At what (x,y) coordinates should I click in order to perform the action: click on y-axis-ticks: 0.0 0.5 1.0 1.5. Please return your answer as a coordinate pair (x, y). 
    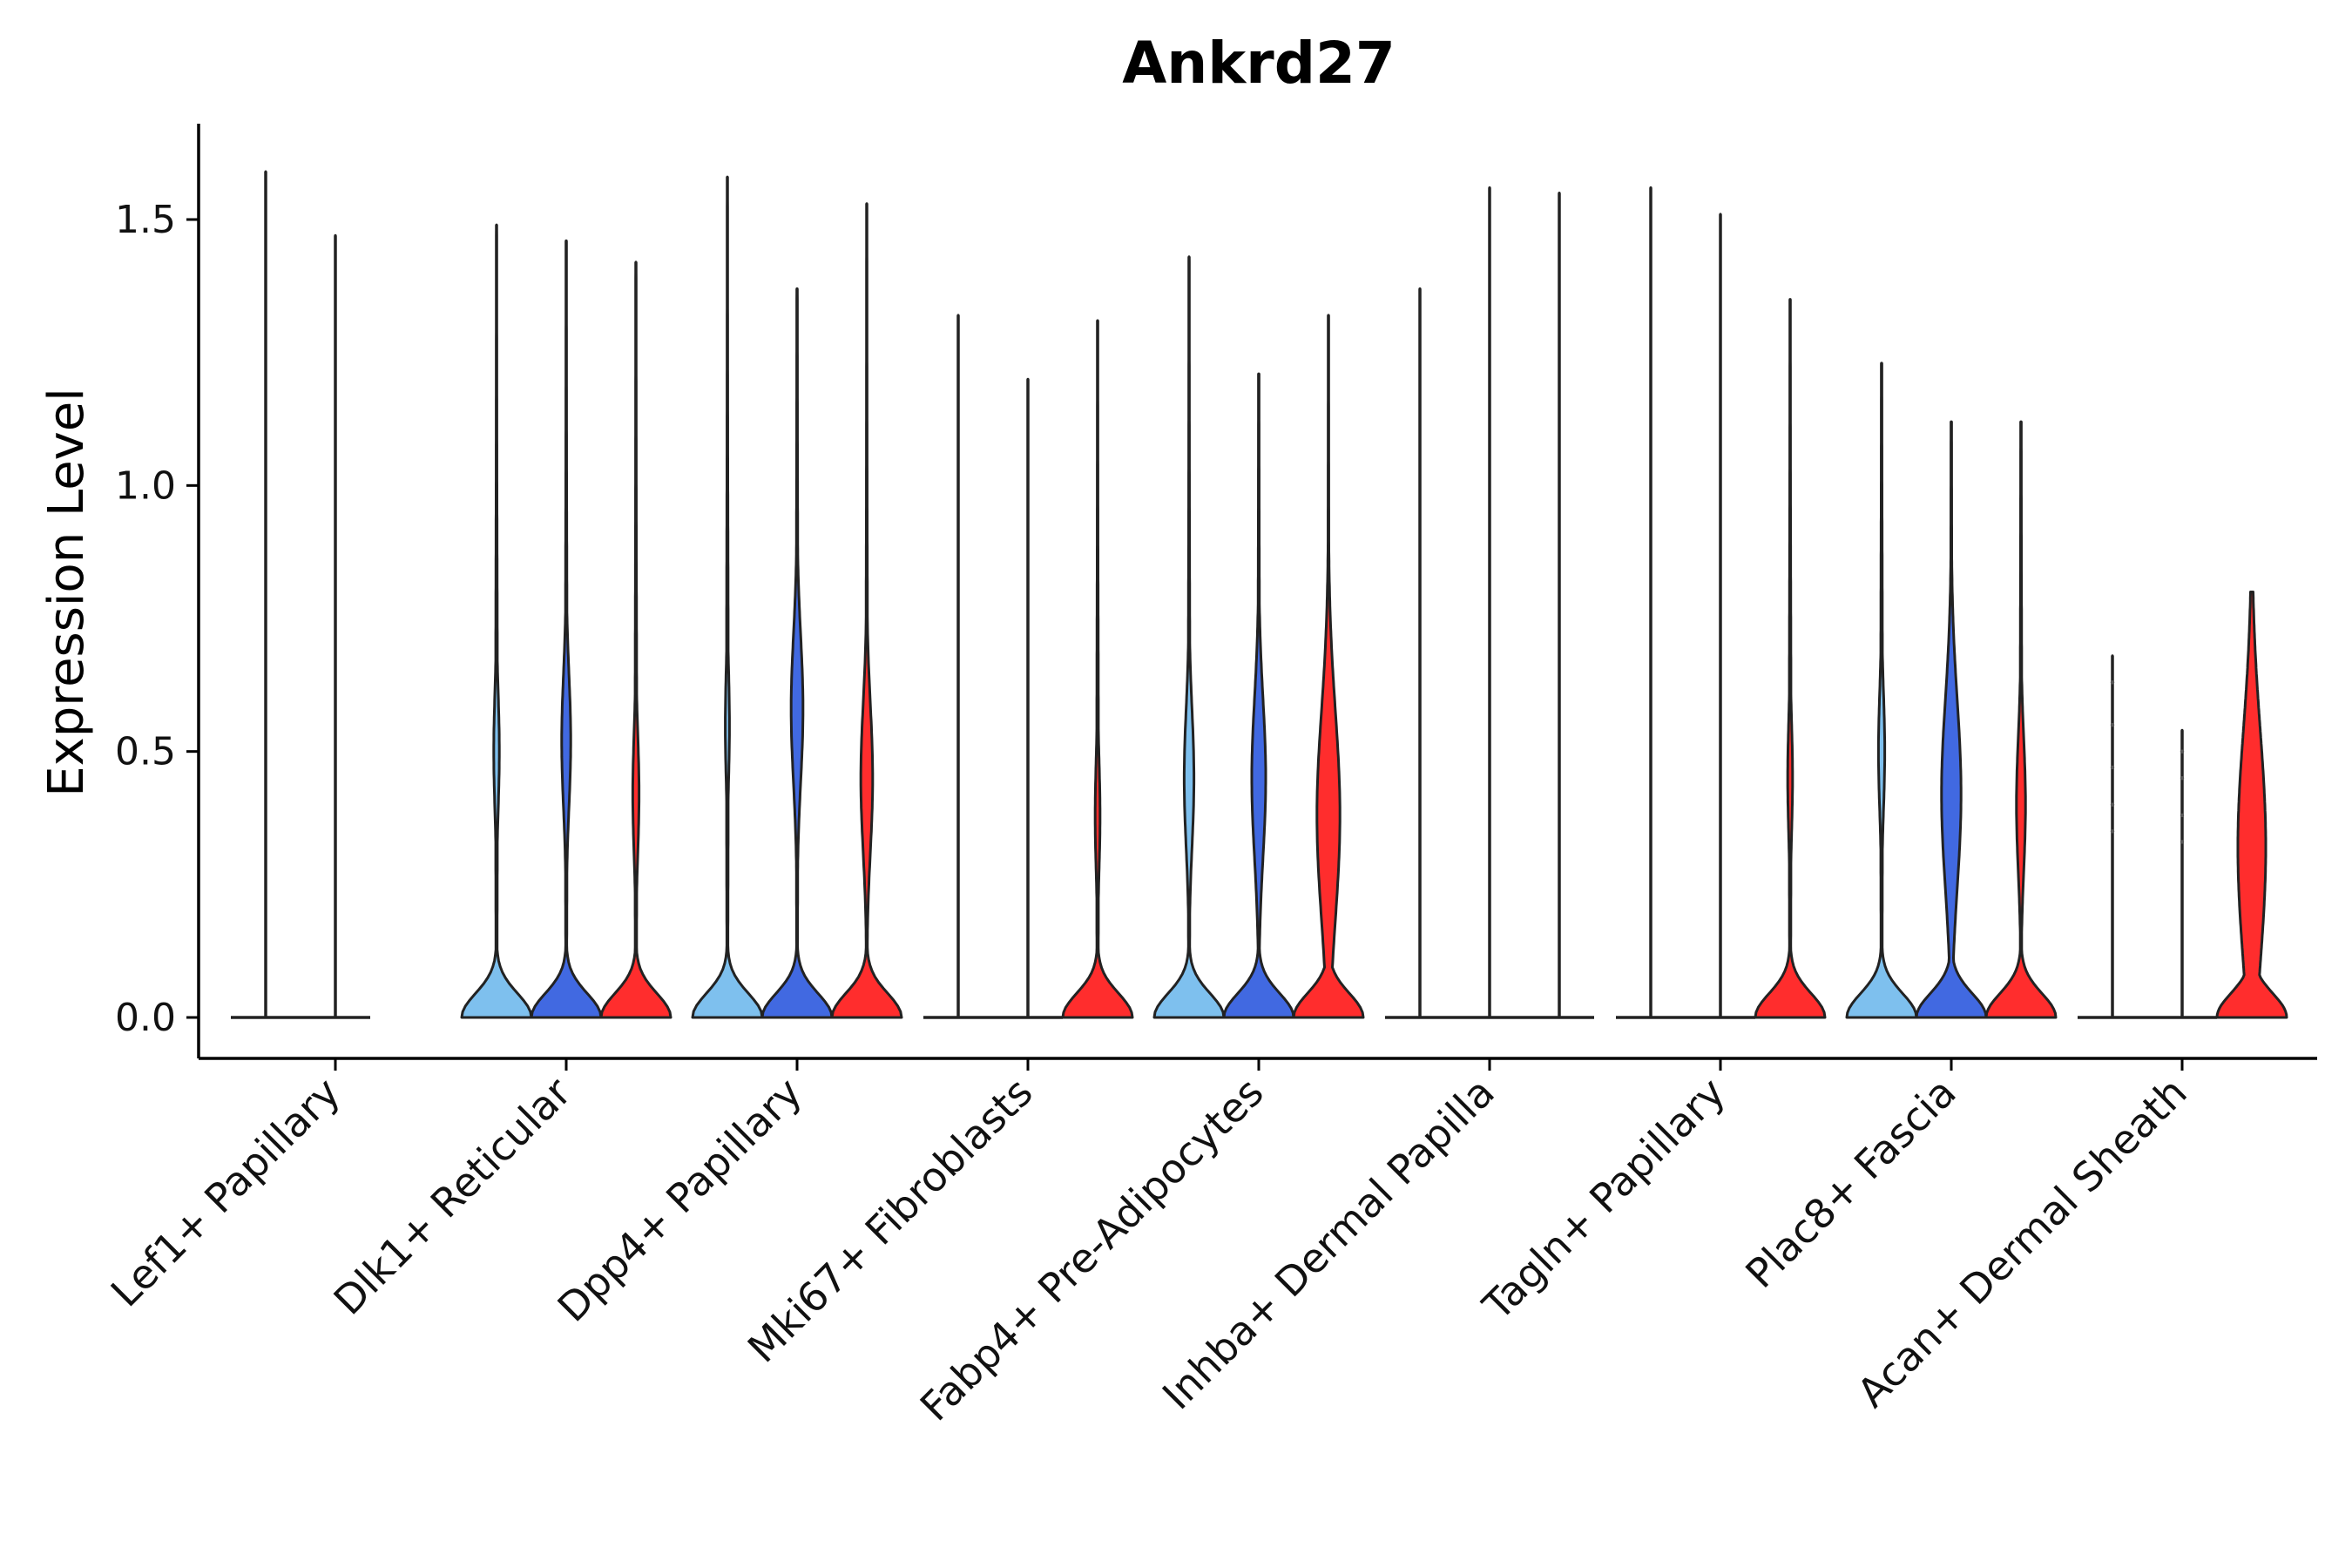
    Looking at the image, I should click on (157, 619).